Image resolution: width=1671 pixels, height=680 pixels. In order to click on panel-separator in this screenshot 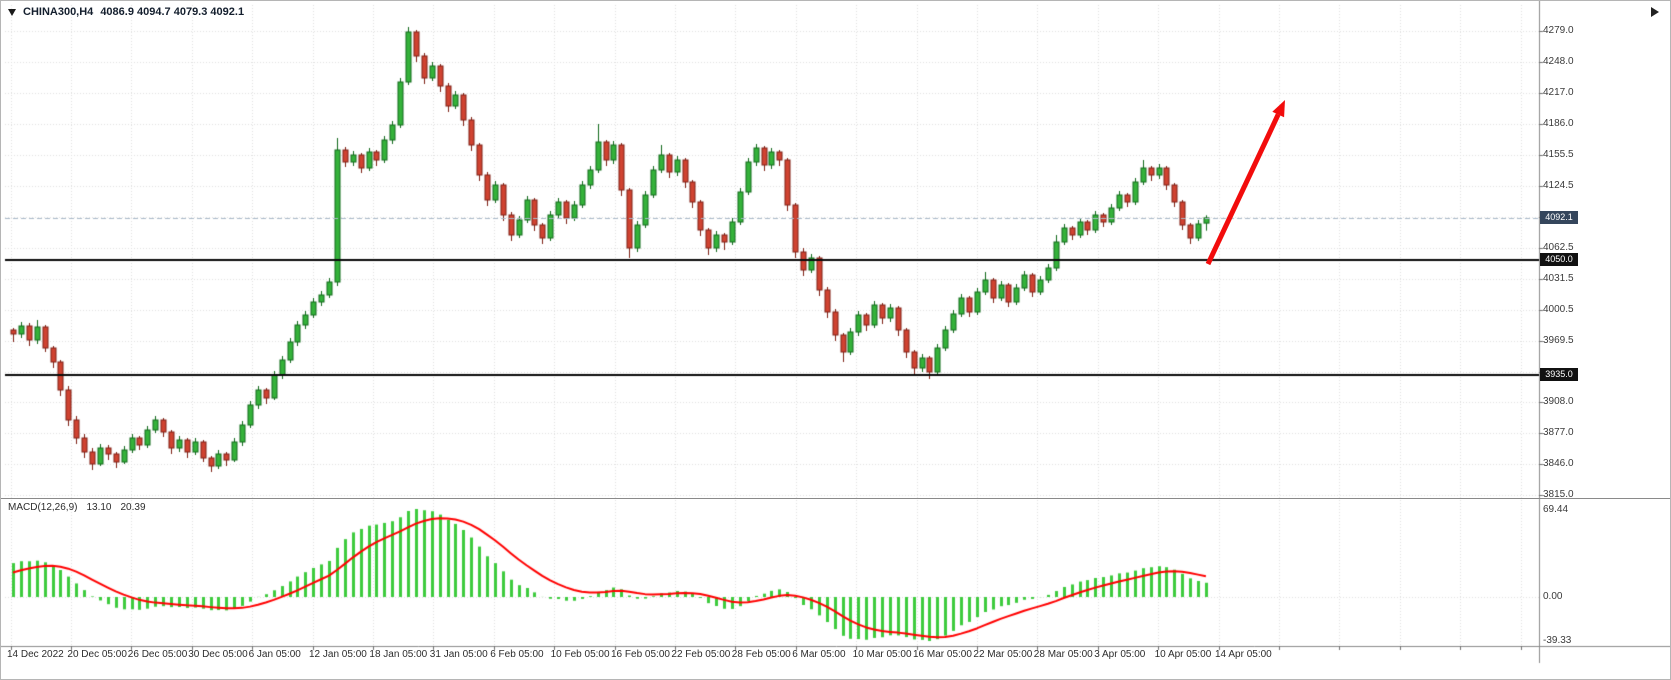, I will do `click(835, 498)`.